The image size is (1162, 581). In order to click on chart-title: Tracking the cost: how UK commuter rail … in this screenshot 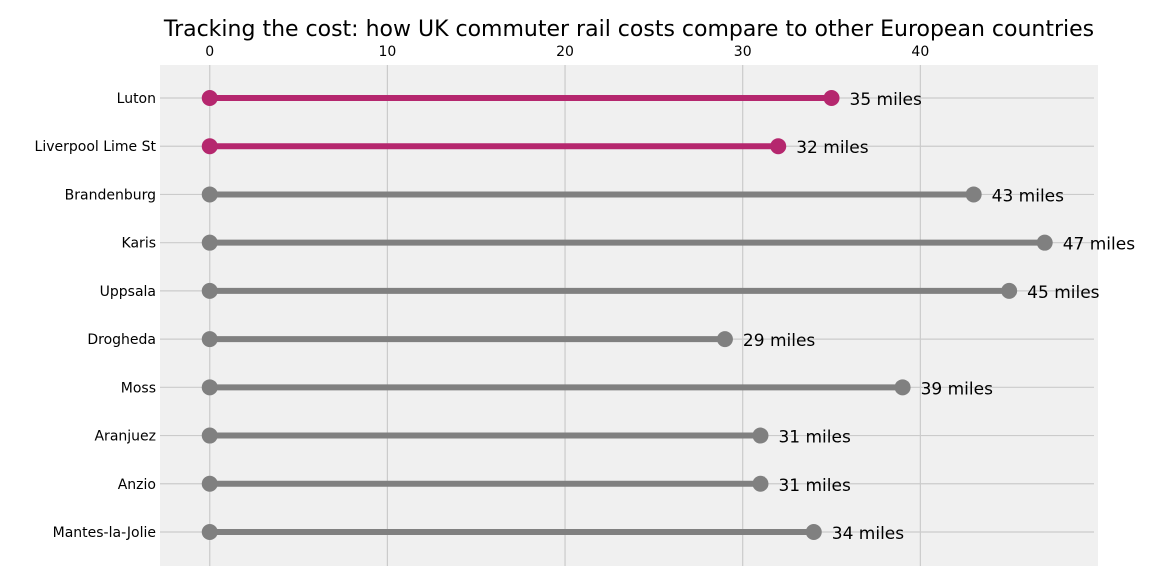, I will do `click(628, 29)`.